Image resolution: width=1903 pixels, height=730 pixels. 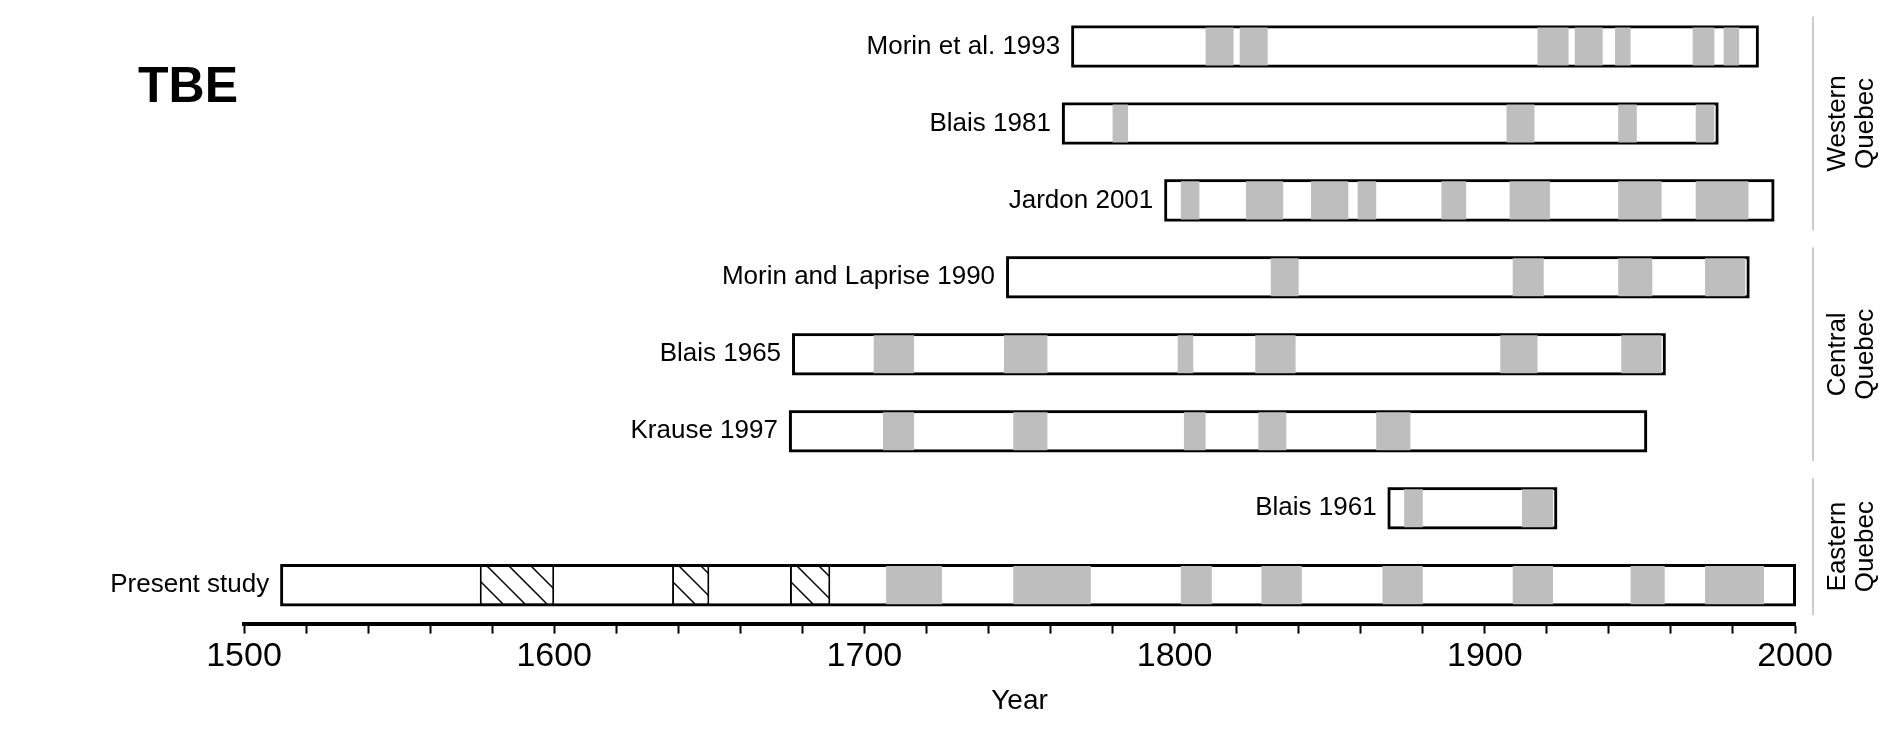 I want to click on x-axis-title: Year, so click(x=1019, y=699).